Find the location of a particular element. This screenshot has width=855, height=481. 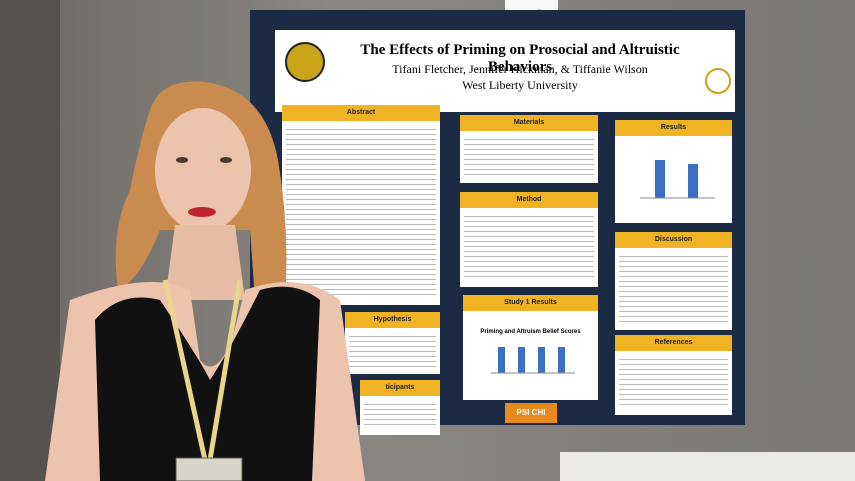

study-results-panel: Priming and Altruism Belief Scores is located at coordinates (530, 347).